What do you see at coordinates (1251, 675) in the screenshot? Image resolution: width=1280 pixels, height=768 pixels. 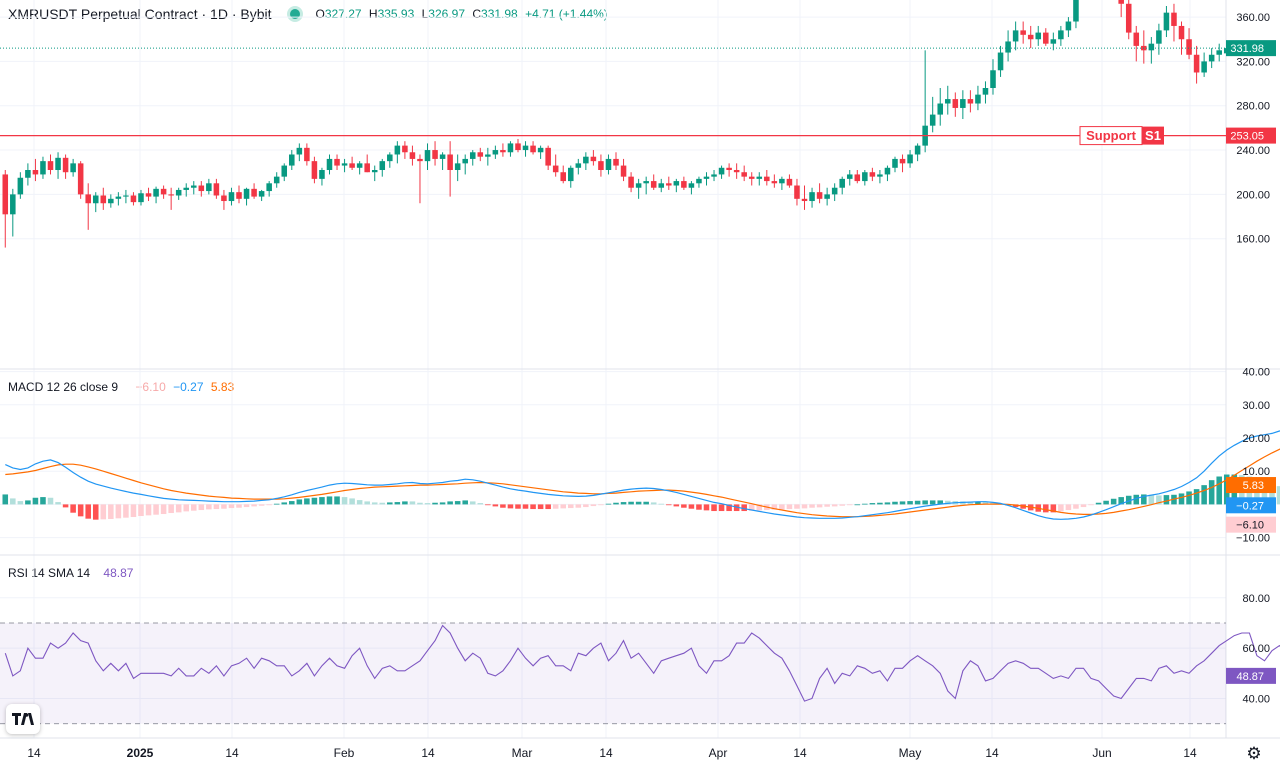 I see `rsi-value-tag` at bounding box center [1251, 675].